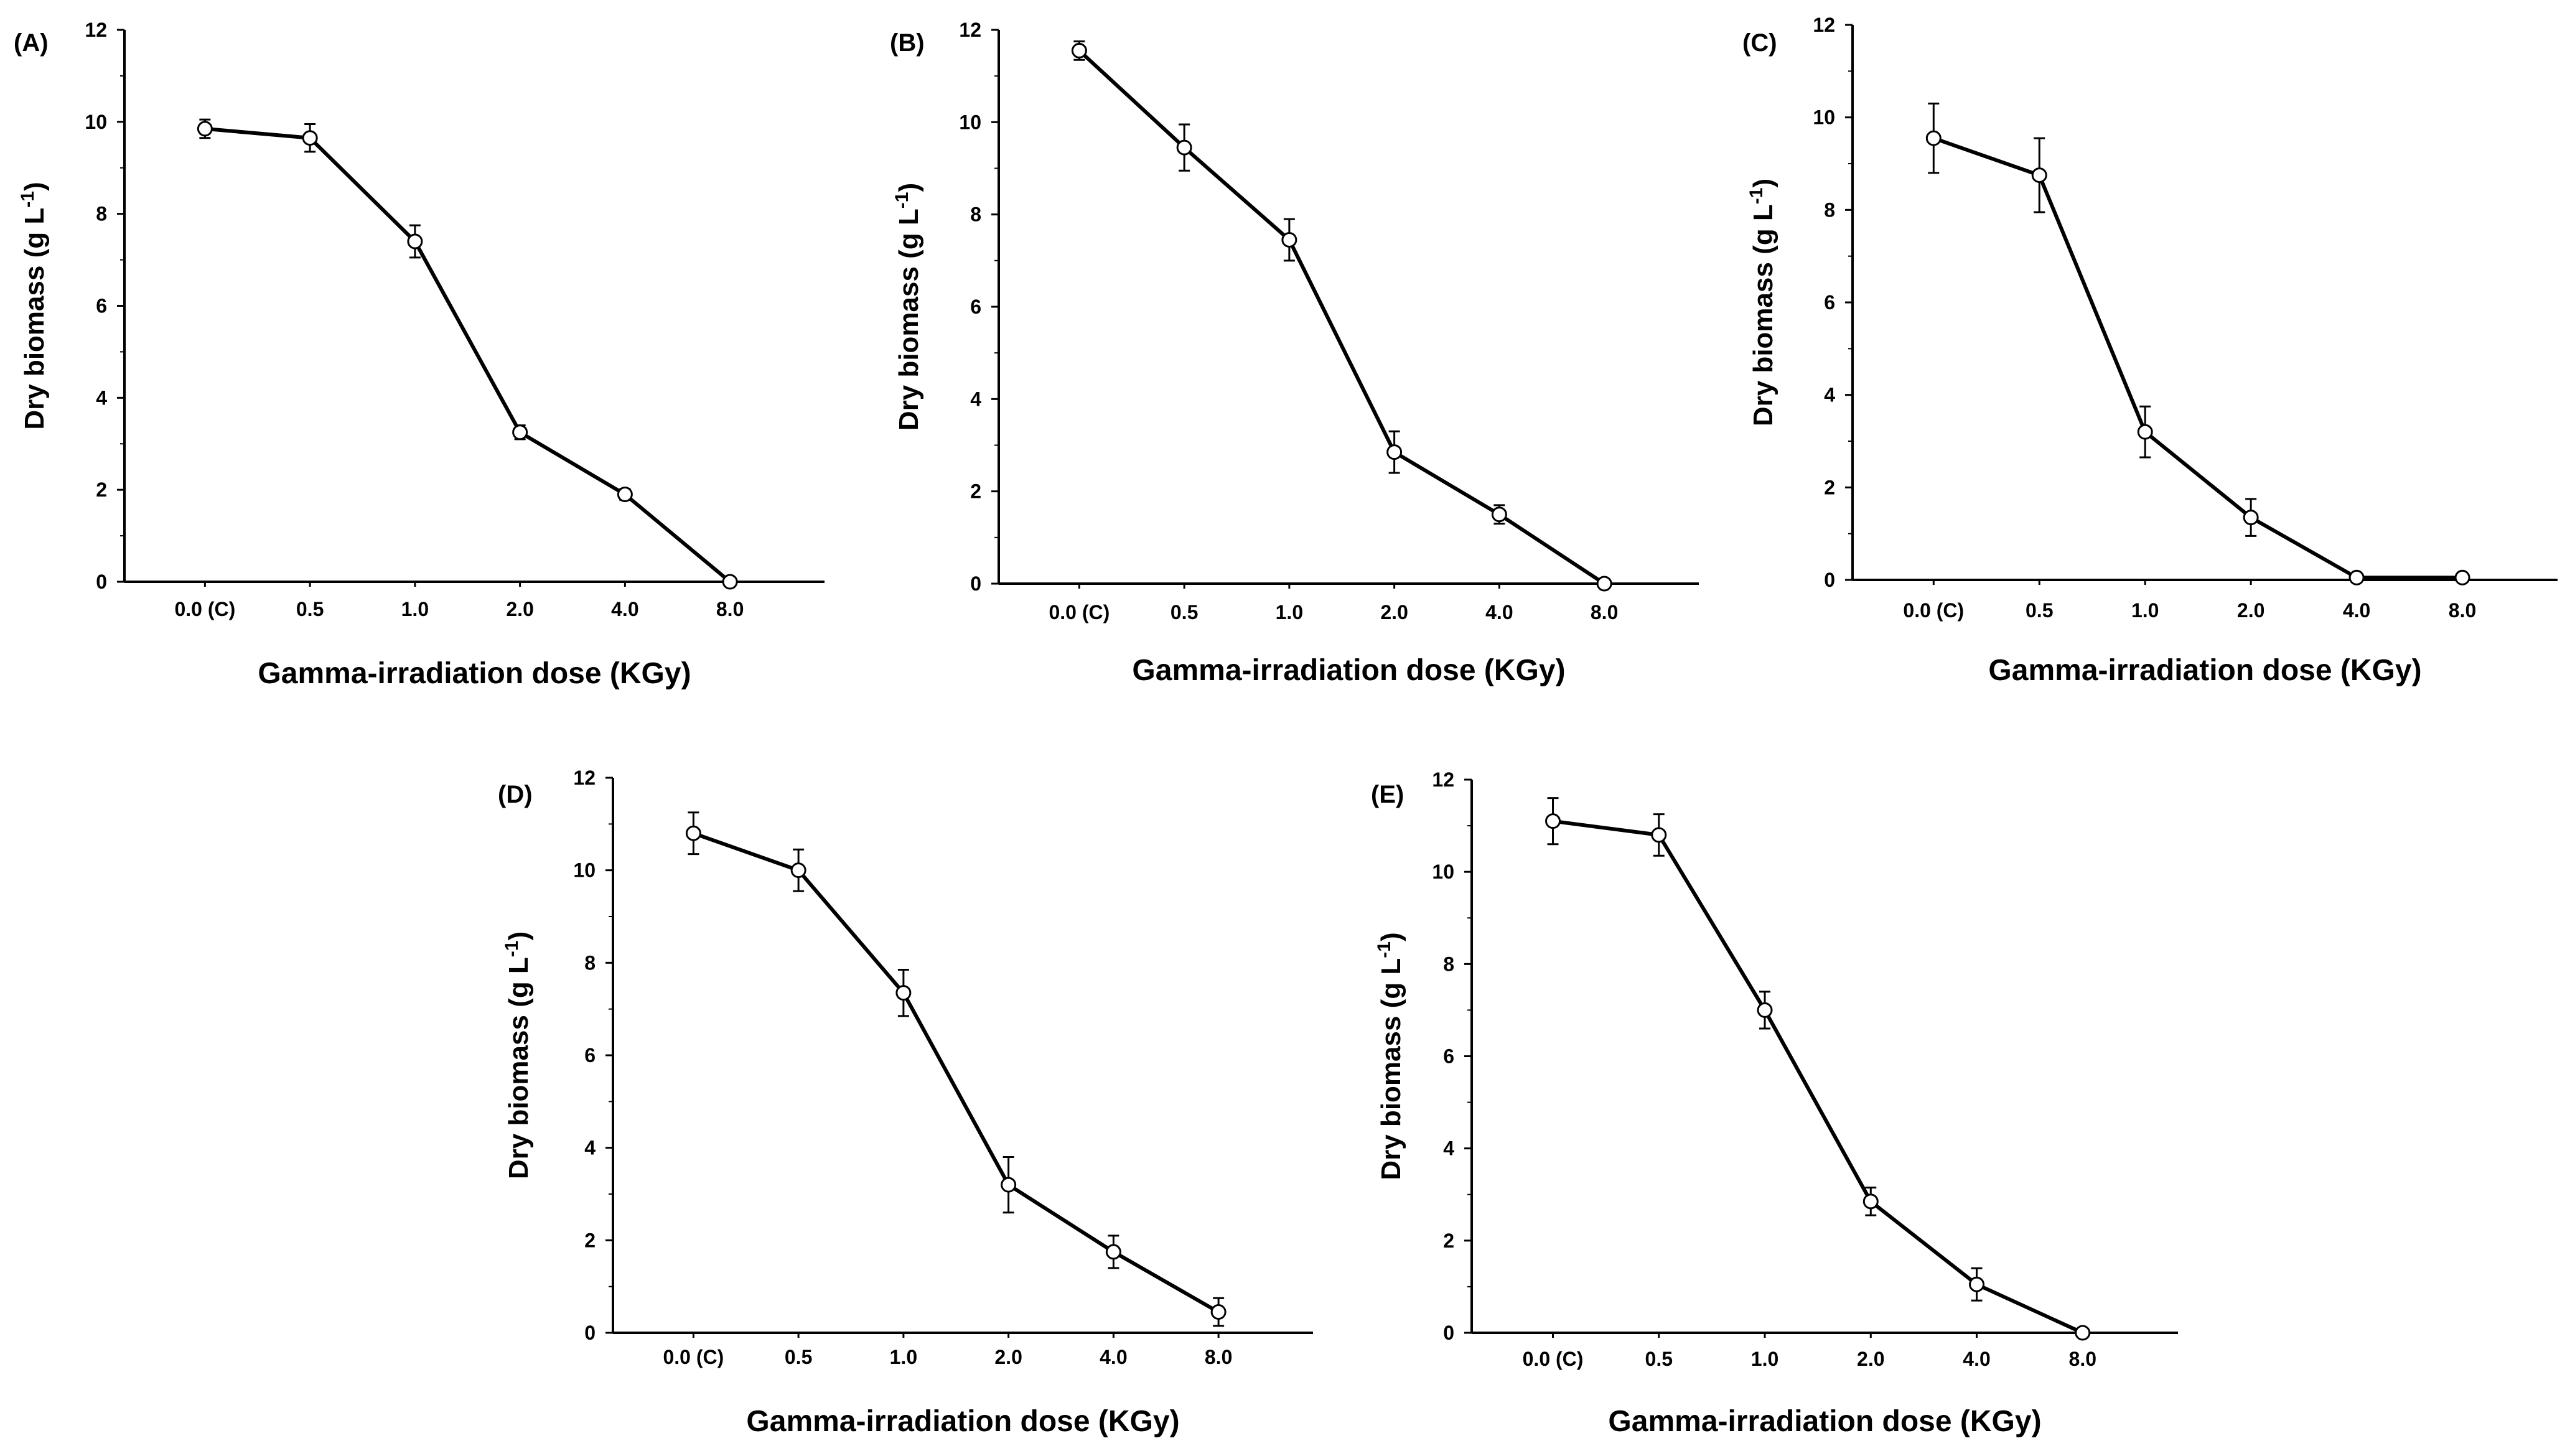  Describe the element at coordinates (1387, 794) in the screenshot. I see `panel-label: (E)` at that location.